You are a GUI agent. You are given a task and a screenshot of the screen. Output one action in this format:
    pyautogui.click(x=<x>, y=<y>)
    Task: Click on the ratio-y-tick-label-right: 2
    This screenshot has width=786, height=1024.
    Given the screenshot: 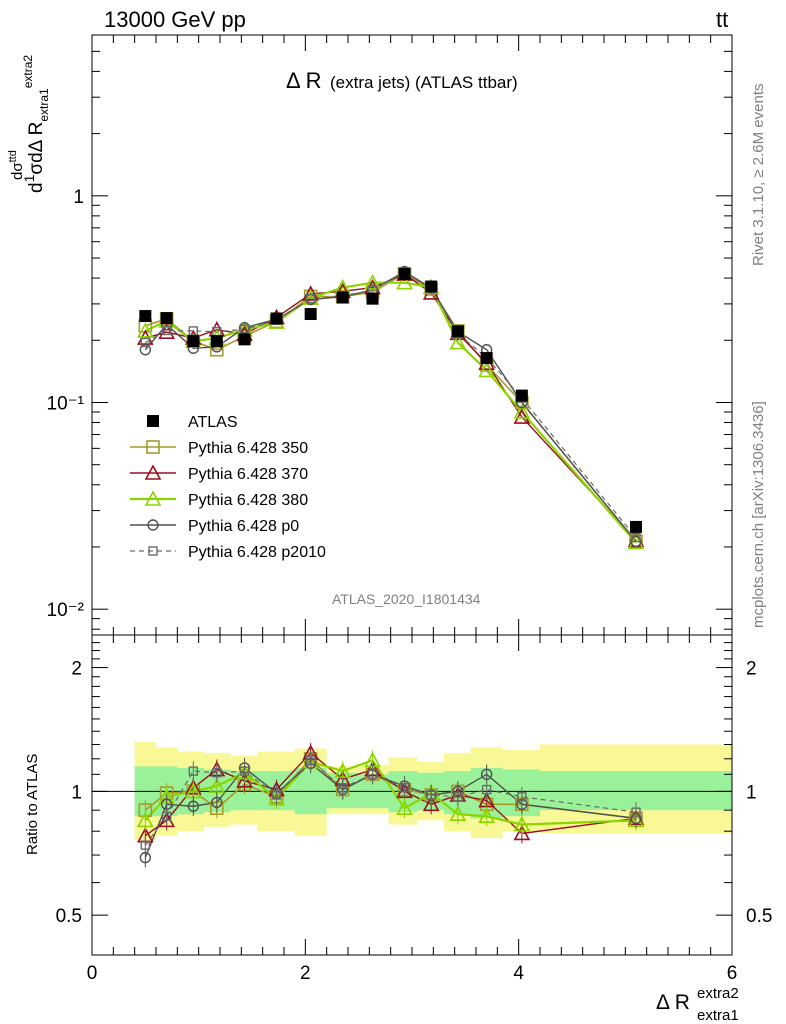 What is the action you would take?
    pyautogui.click(x=751, y=669)
    